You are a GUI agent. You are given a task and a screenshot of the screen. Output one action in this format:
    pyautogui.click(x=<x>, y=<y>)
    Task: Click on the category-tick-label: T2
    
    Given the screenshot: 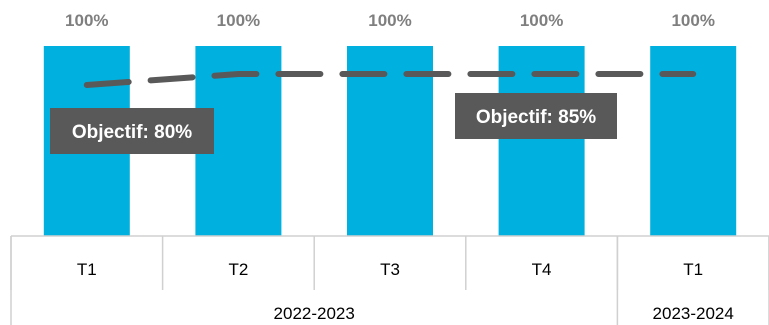 What is the action you would take?
    pyautogui.click(x=238, y=269)
    